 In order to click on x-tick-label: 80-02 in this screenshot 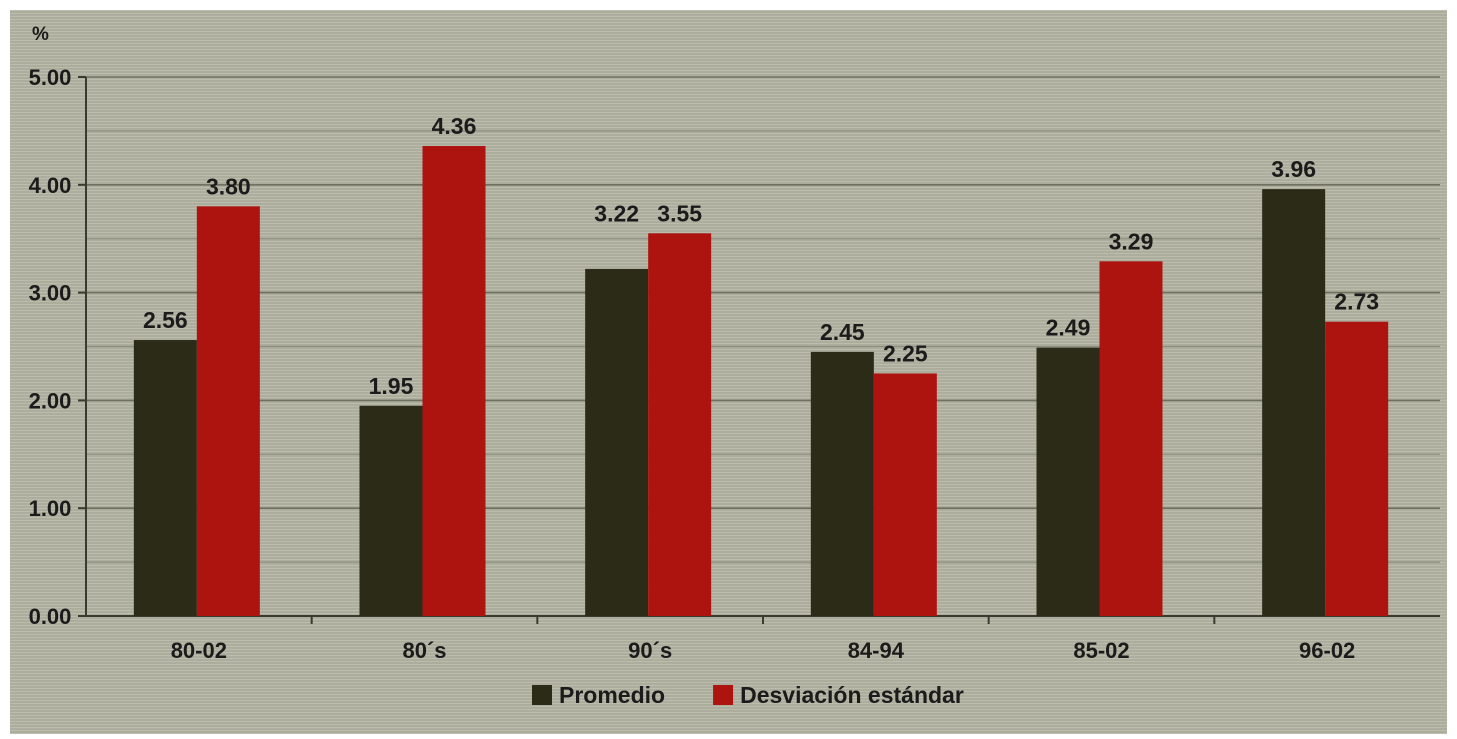, I will do `click(199, 650)`.